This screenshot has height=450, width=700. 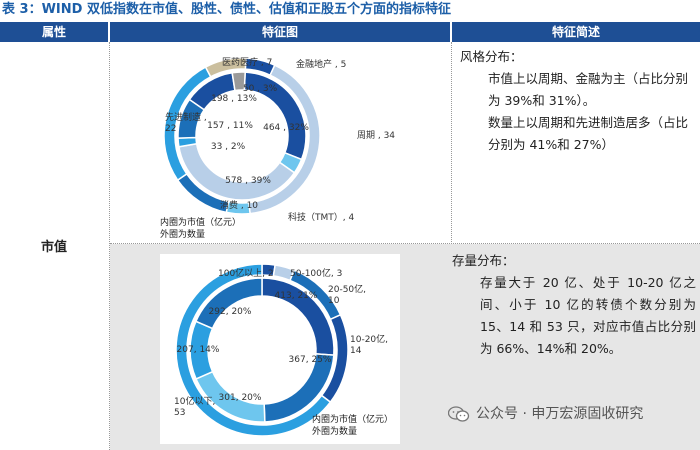 What do you see at coordinates (234, 99) in the screenshot?
I see `chart1-inner-label-5: 198 , 13%` at bounding box center [234, 99].